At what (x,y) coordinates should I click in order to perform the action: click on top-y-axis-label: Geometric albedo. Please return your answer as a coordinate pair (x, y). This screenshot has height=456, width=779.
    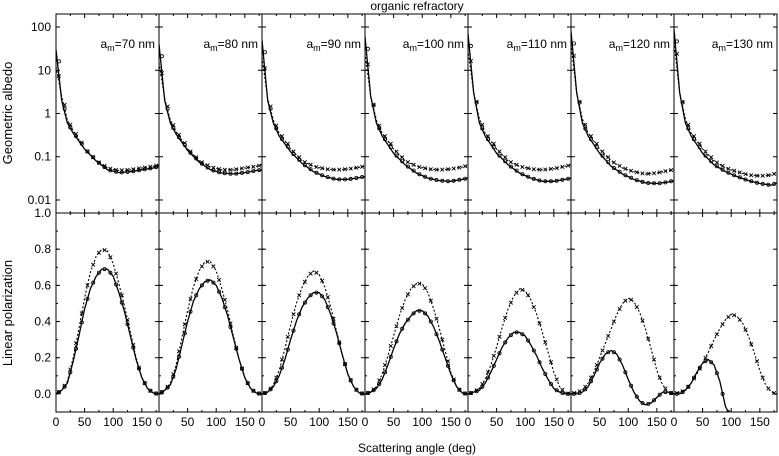
    Looking at the image, I should click on (7, 113).